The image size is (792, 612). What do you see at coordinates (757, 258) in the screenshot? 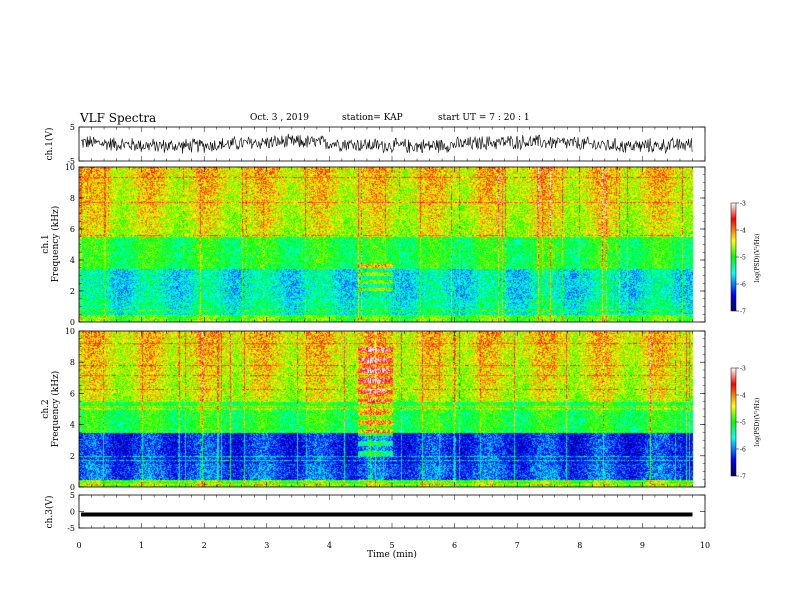
I see `ch1-colorbar-label: log(PSD)(V²/Hz)` at bounding box center [757, 258].